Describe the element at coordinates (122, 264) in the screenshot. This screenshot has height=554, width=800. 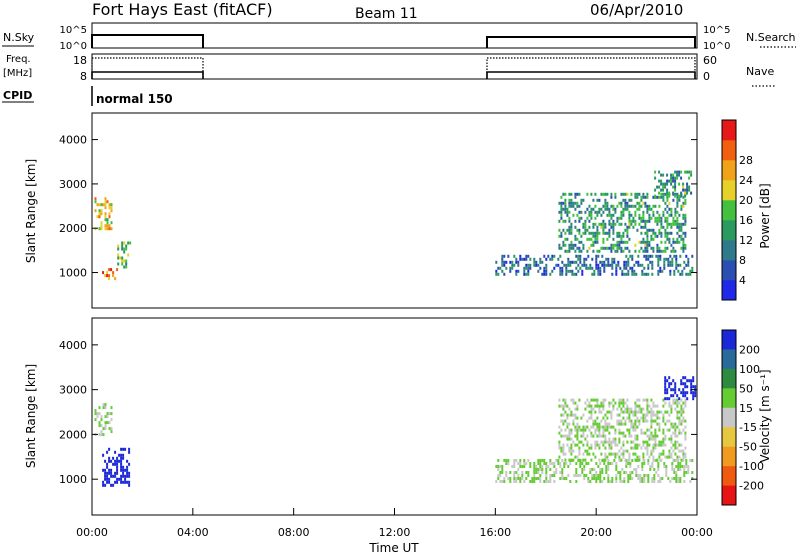
I see `power-cell-r2` at that location.